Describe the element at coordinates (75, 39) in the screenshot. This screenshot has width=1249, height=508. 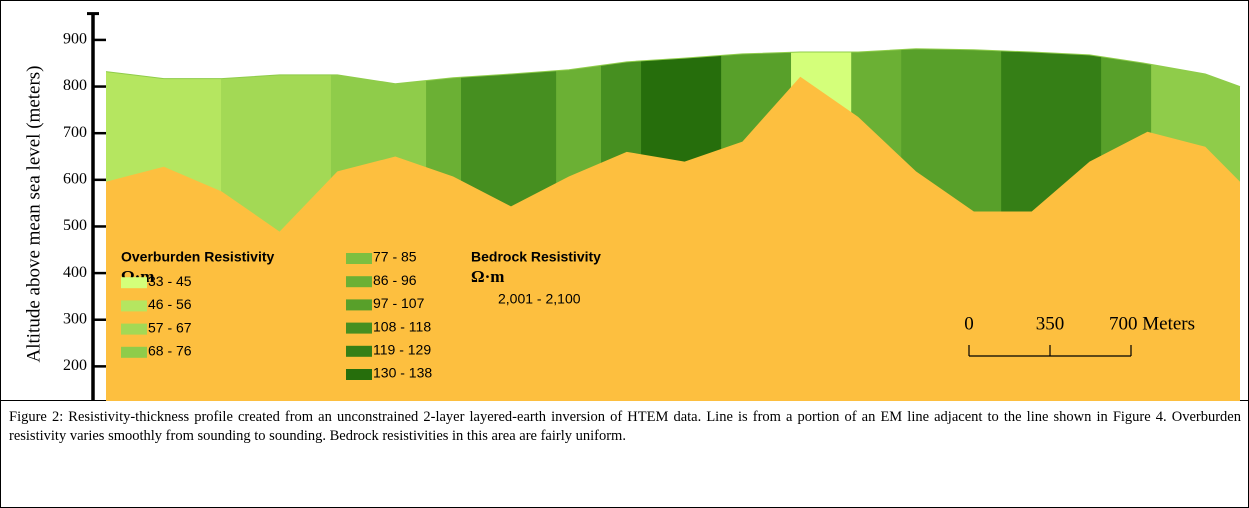
I see `y-tick-label: 900` at that location.